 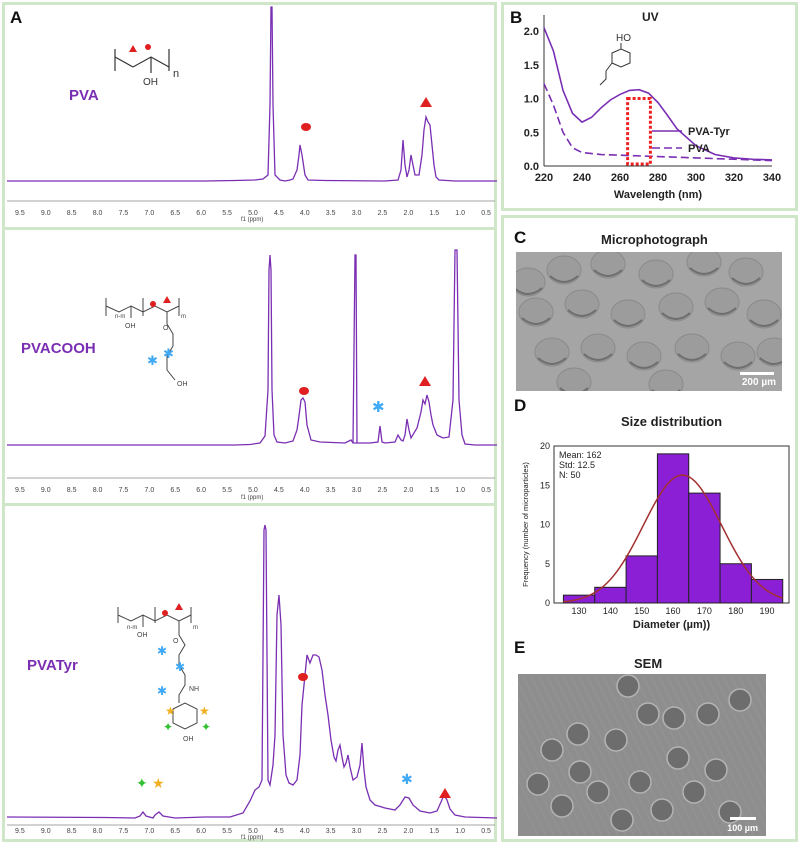 What do you see at coordinates (672, 421) in the screenshot?
I see `size-distribution-title: Size distribution` at bounding box center [672, 421].